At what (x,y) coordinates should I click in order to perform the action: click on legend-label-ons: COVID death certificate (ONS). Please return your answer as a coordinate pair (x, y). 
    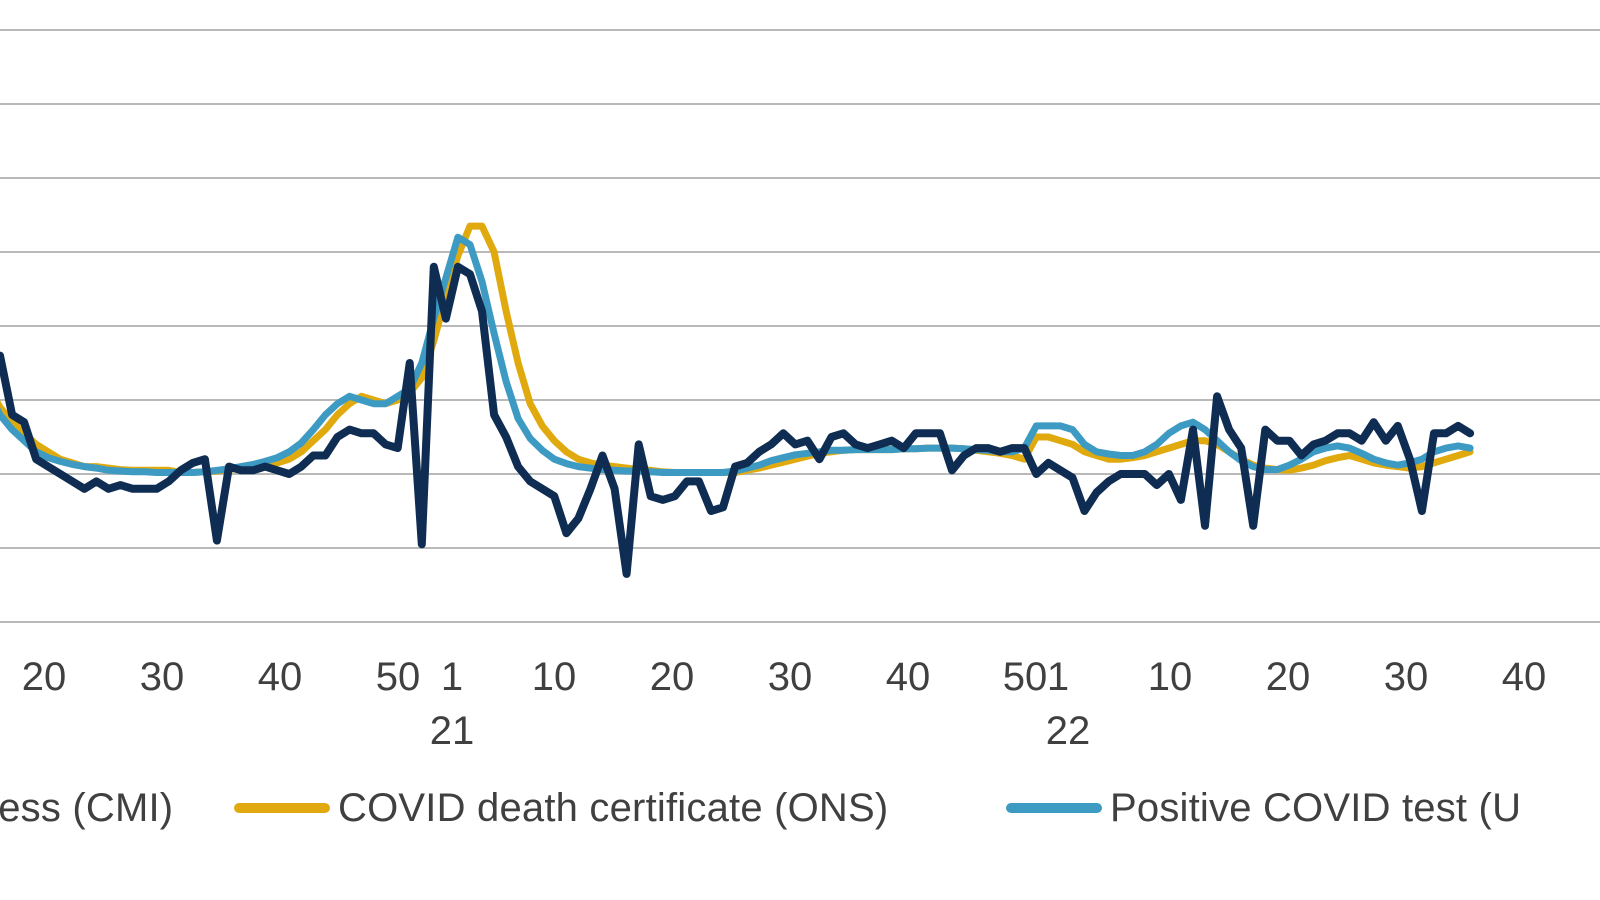
    Looking at the image, I should click on (613, 807).